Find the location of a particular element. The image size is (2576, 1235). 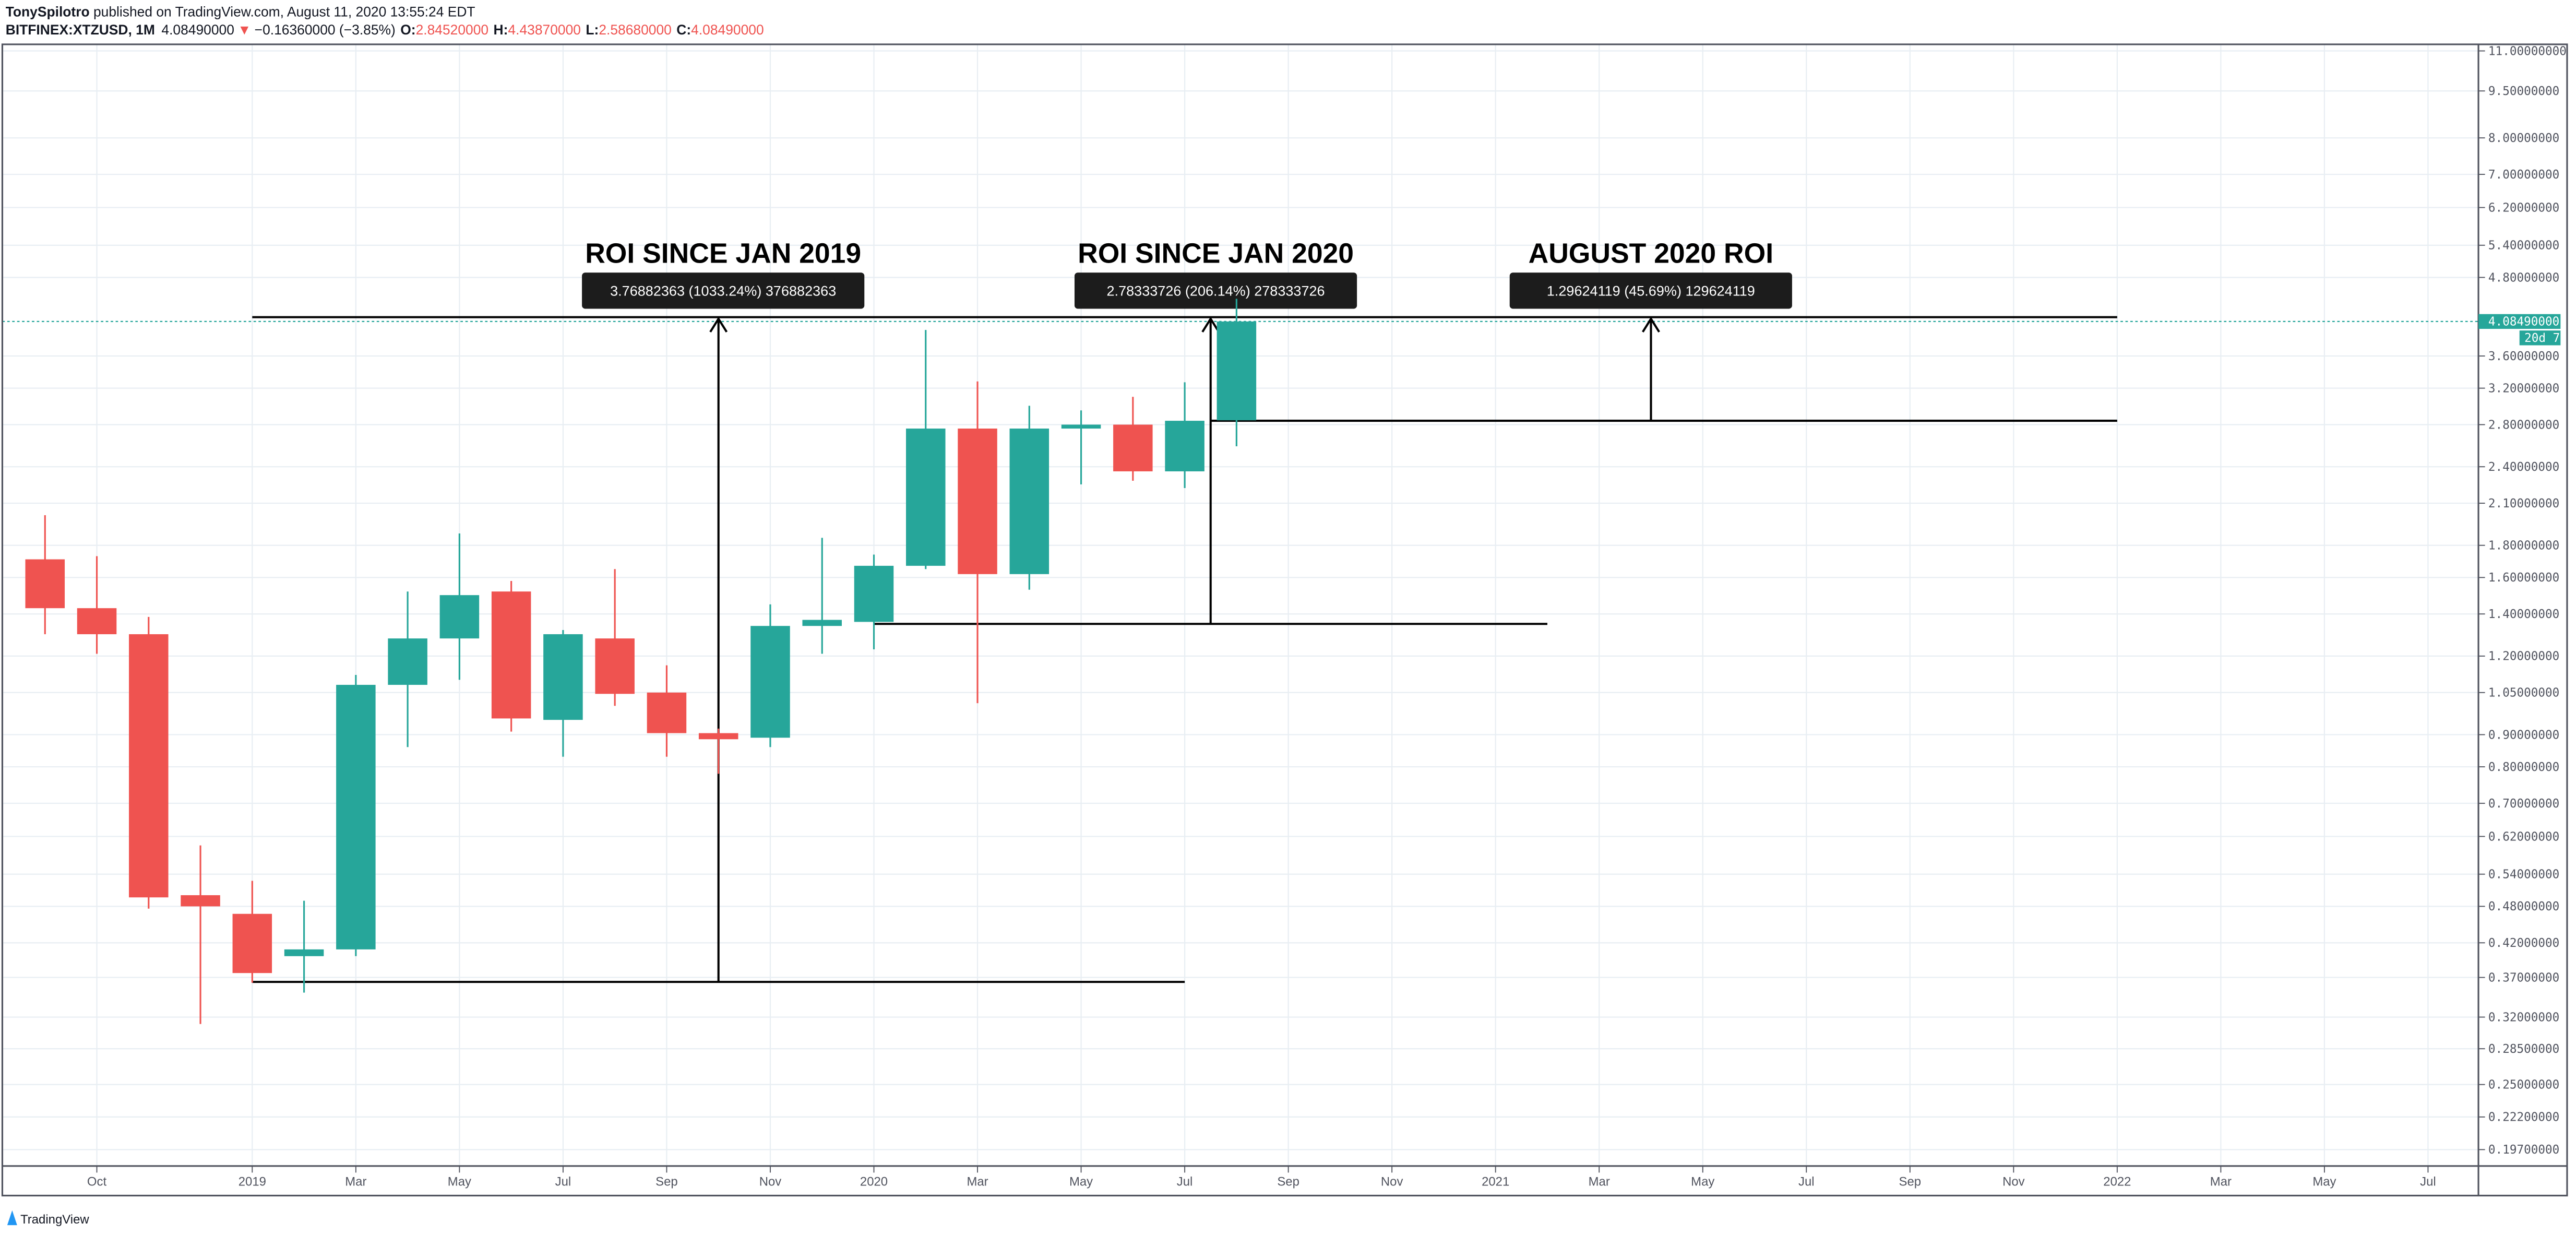

price-tick-label: 4.80000000 is located at coordinates (2524, 277).